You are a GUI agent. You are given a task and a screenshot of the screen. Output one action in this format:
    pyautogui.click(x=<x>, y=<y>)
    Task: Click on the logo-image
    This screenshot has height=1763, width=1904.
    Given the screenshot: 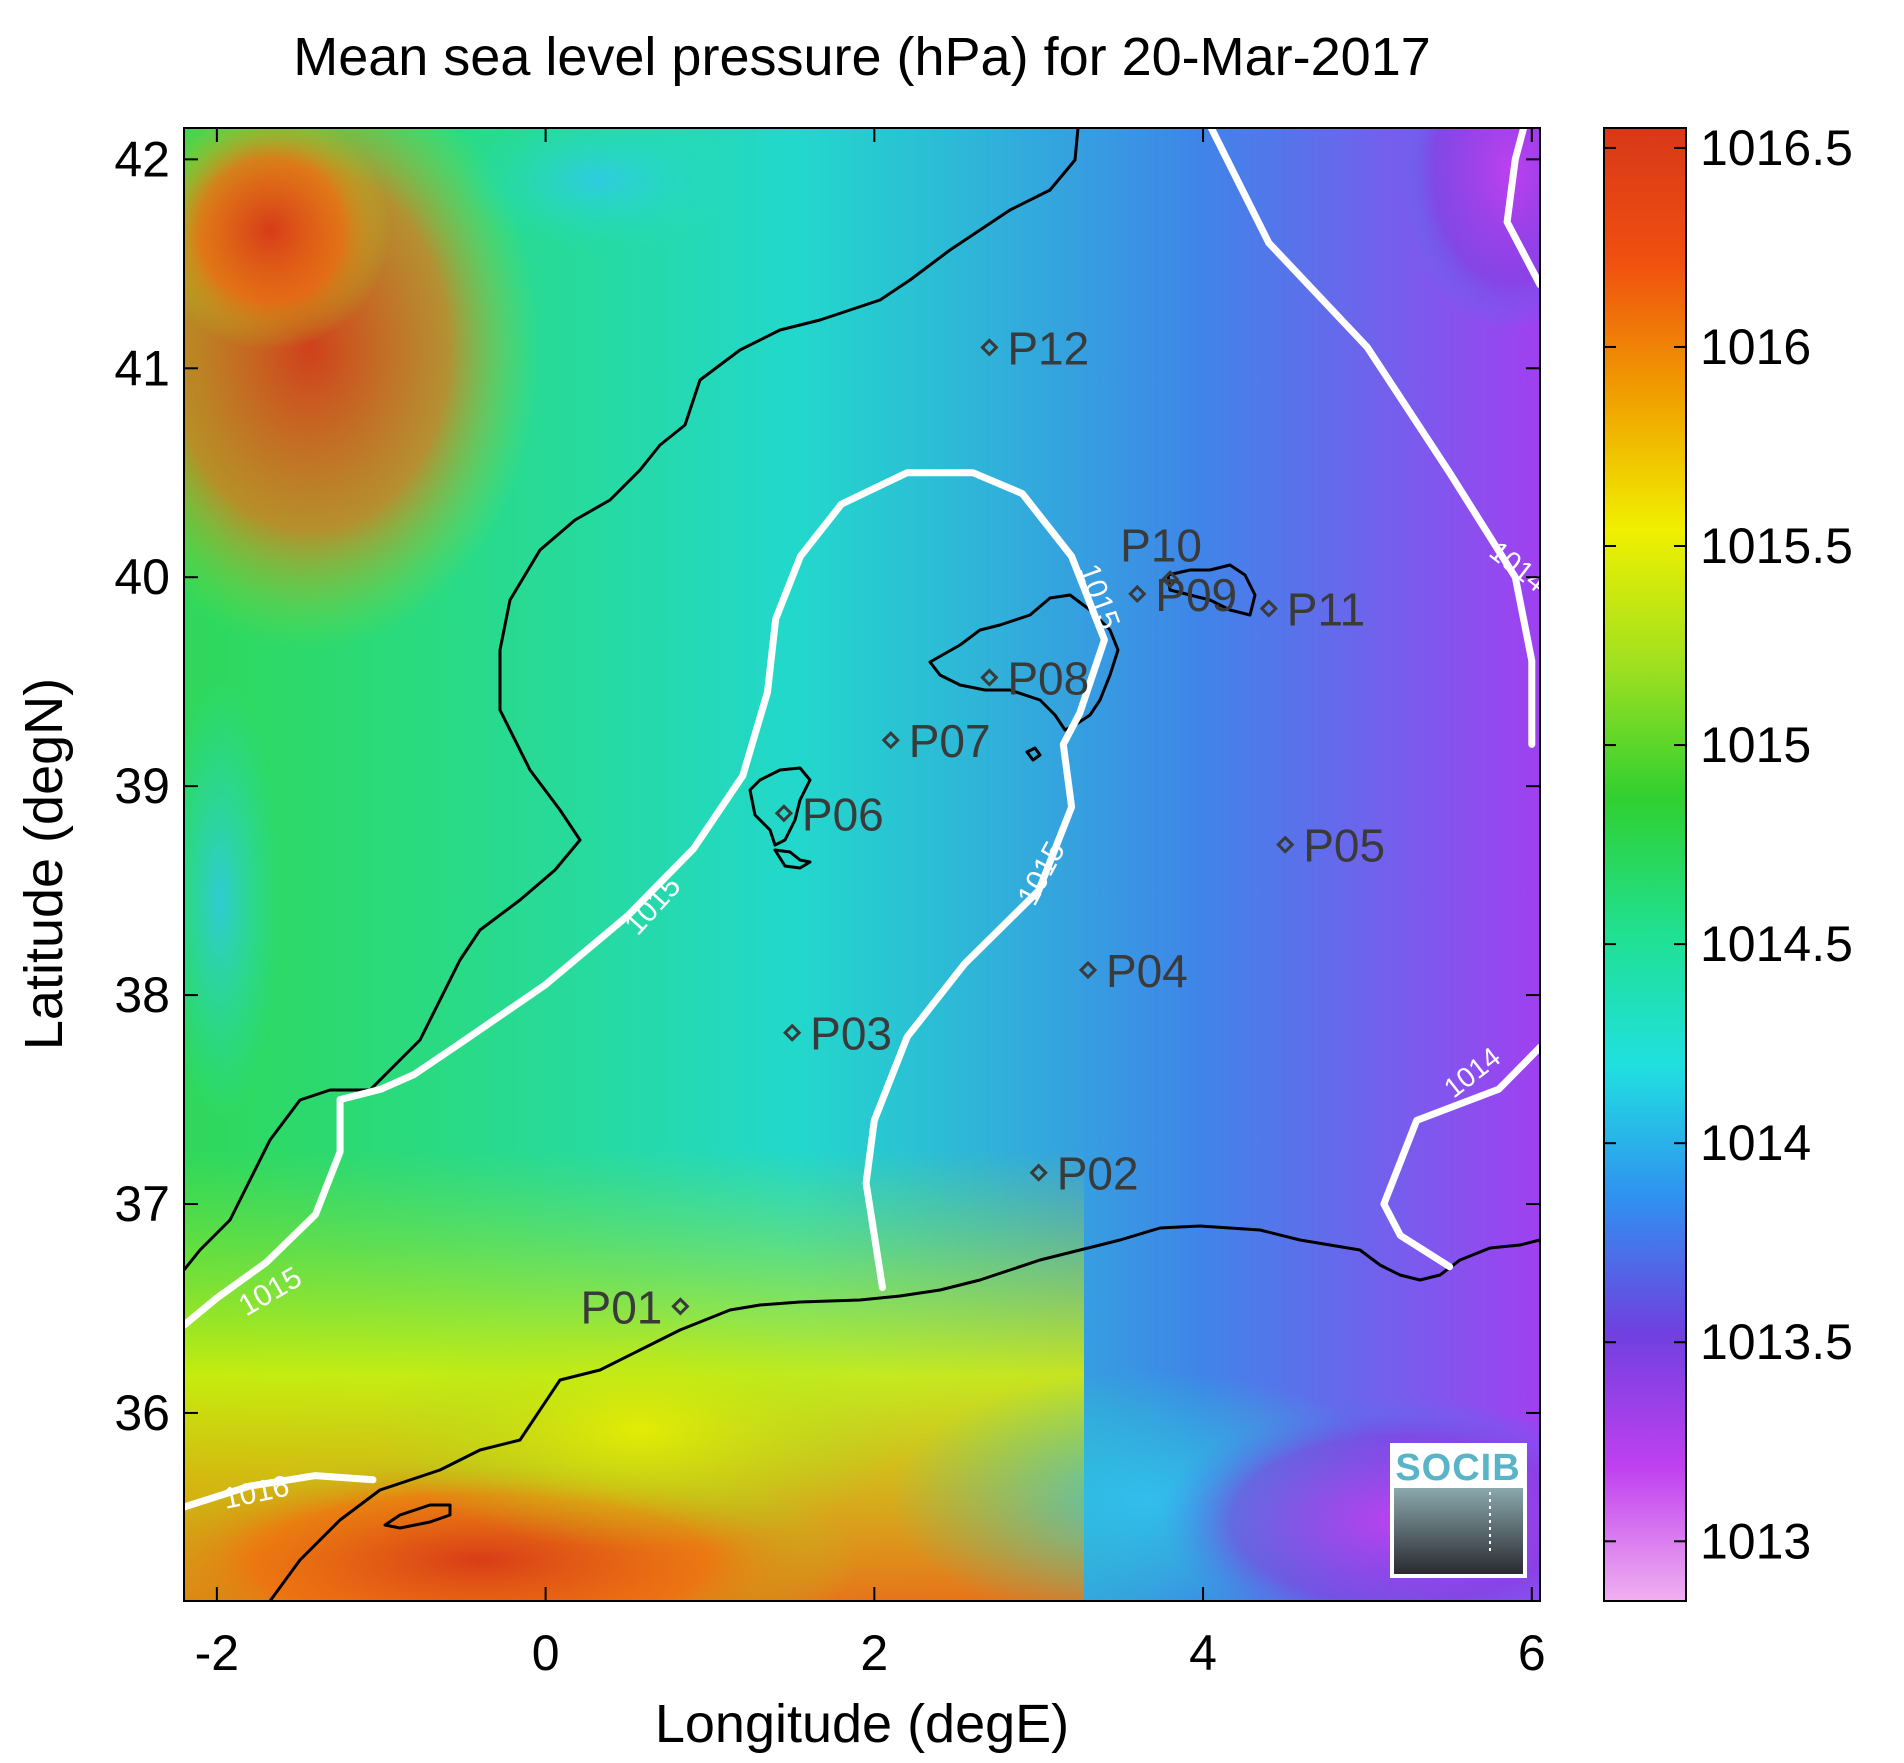 What is the action you would take?
    pyautogui.click(x=1458, y=1531)
    